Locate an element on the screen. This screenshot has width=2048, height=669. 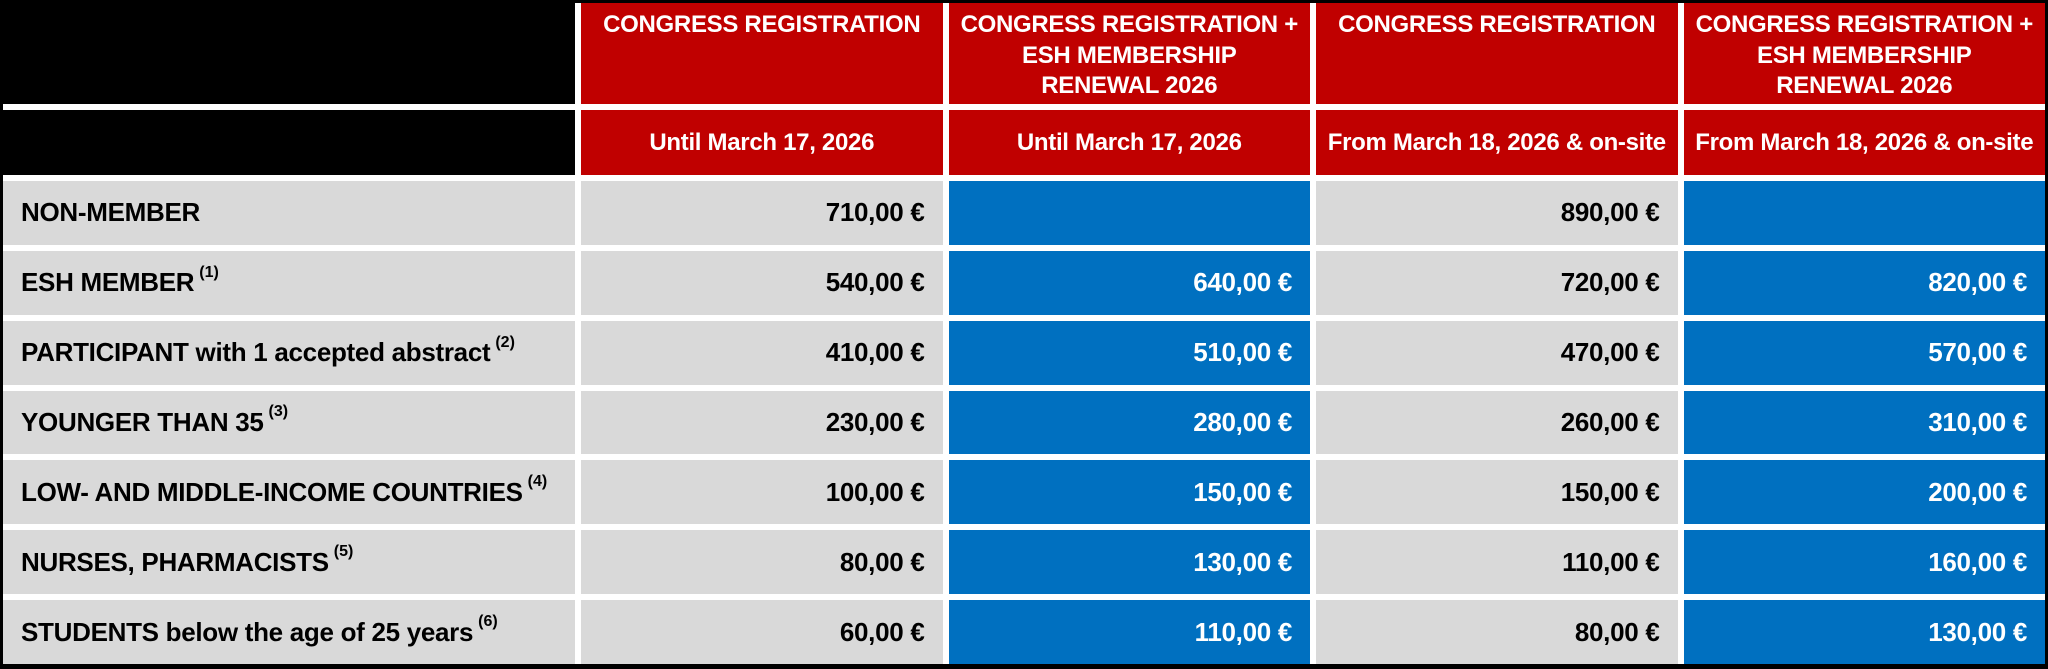
category-text: LOW- AND MIDDLE-INCOME COUNTRIES is located at coordinates (272, 491).